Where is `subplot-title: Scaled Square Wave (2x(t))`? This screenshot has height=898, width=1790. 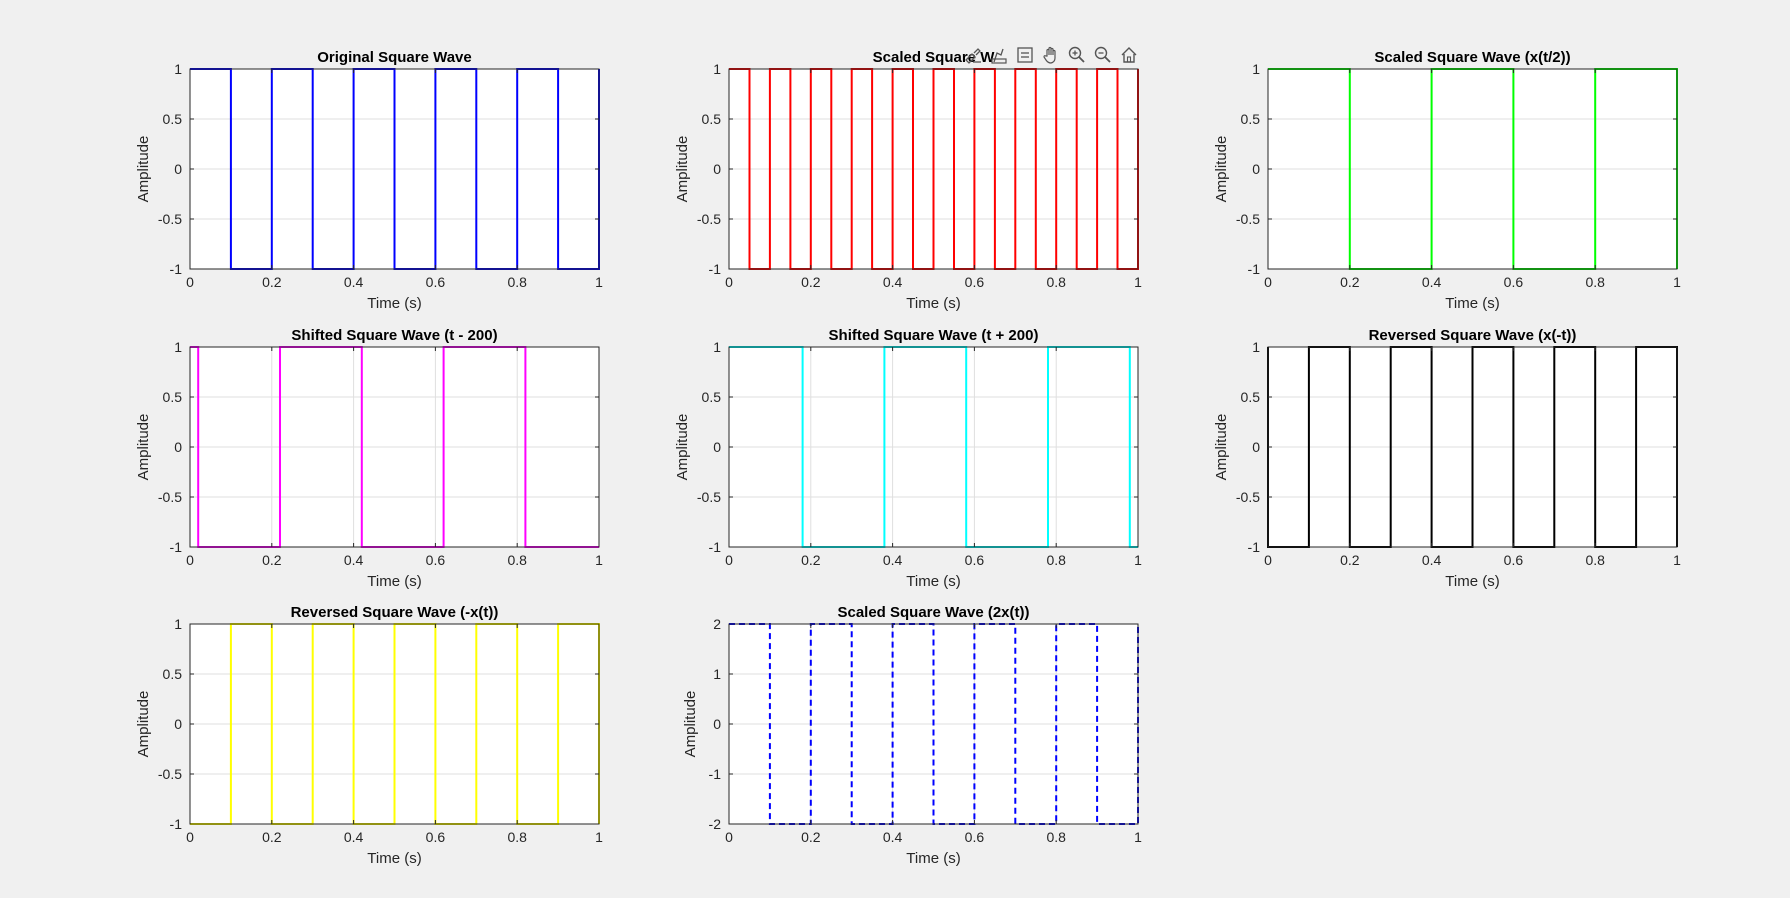
subplot-title: Scaled Square Wave (2x(t)) is located at coordinates (933, 612).